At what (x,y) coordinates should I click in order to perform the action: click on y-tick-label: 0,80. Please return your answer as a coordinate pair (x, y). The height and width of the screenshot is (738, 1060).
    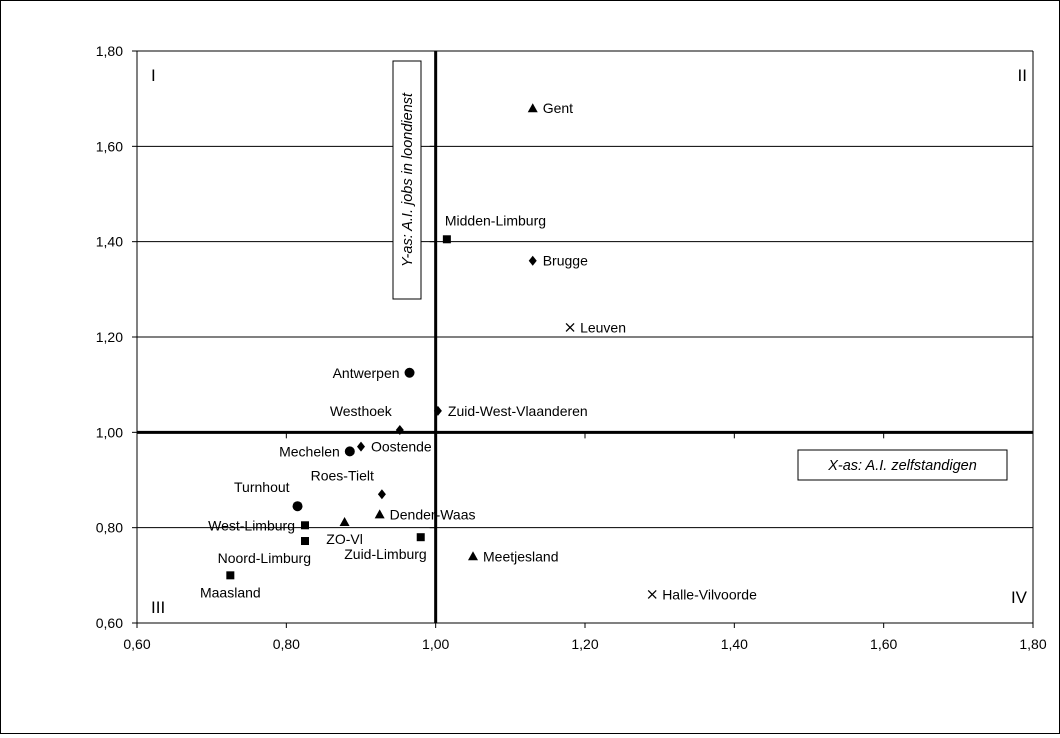
    Looking at the image, I should click on (109, 528).